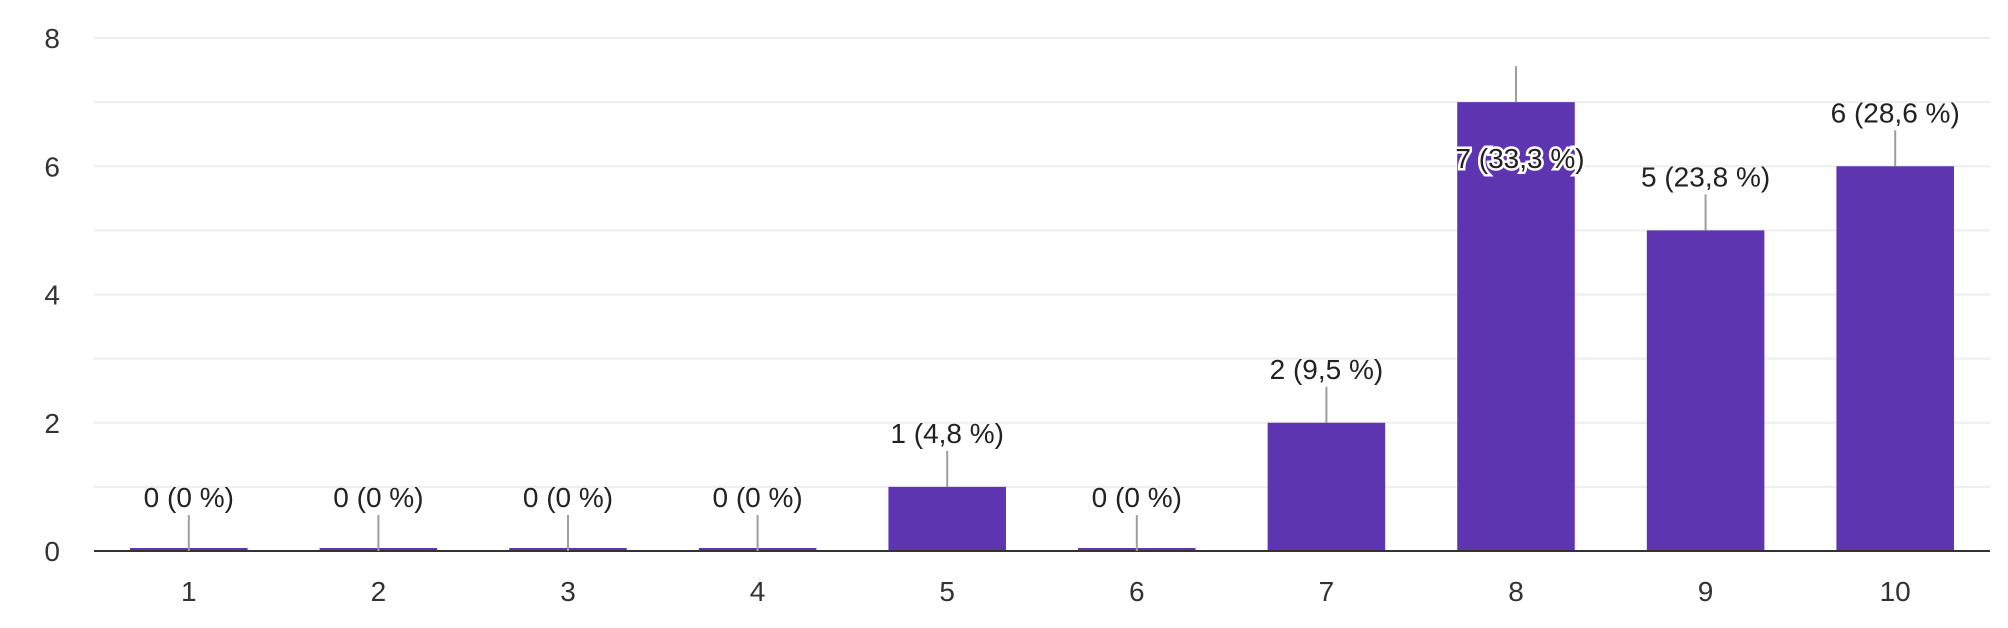  I want to click on data-label: 1 (4,8 %), so click(947, 433).